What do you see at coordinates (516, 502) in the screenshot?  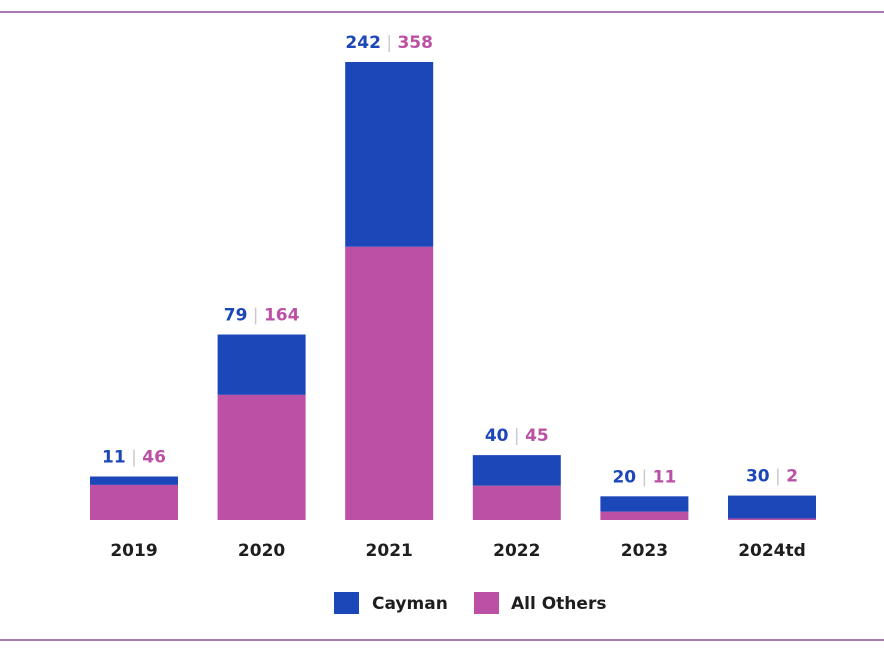 I see `bar-all-others-2022` at bounding box center [516, 502].